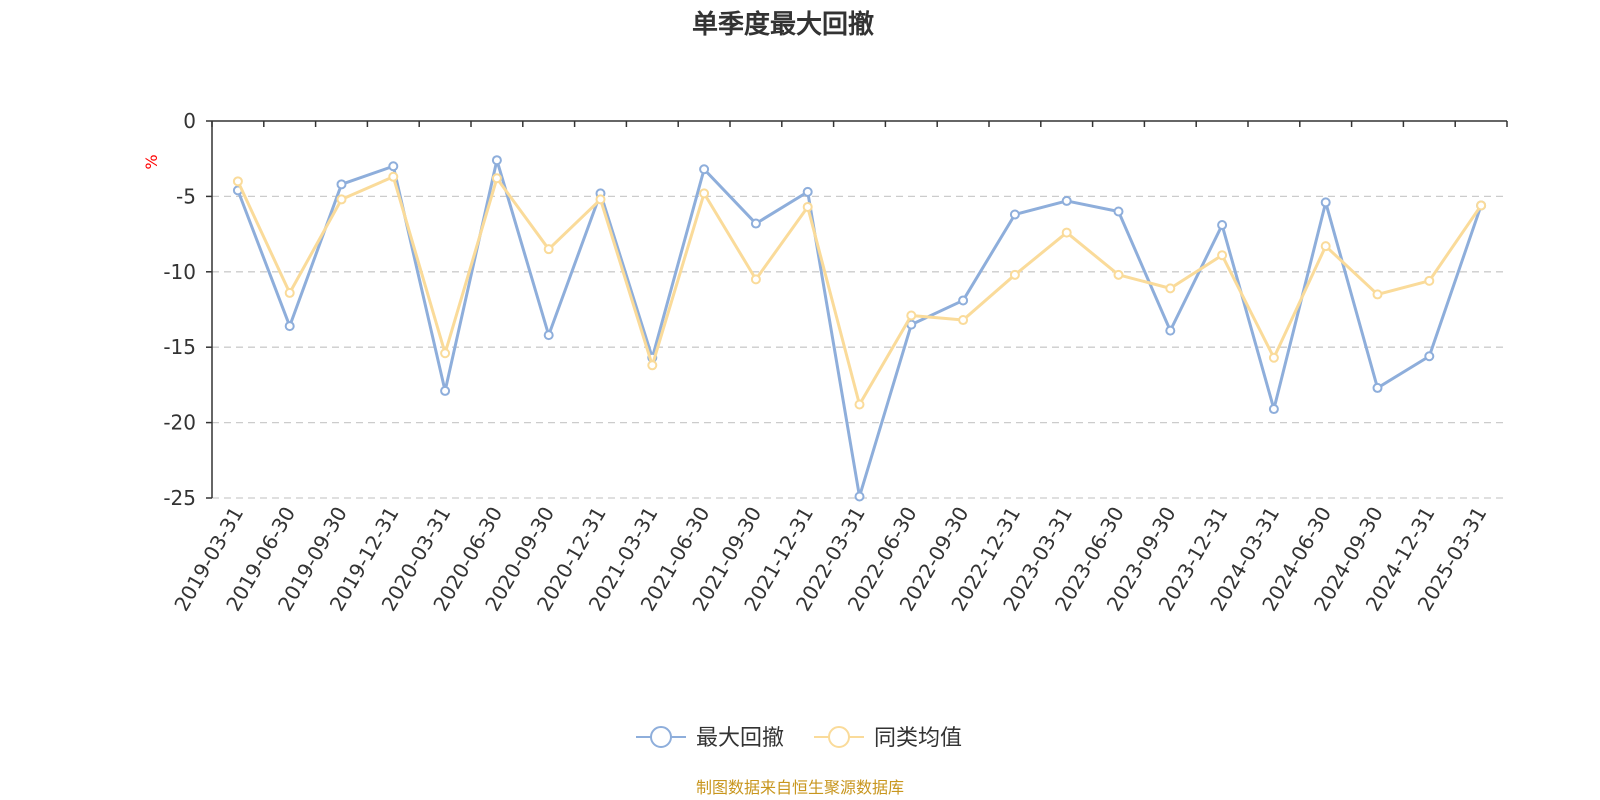 Image resolution: width=1600 pixels, height=800 pixels. Describe the element at coordinates (179, 498) in the screenshot. I see `y-tick-label: -25` at that location.